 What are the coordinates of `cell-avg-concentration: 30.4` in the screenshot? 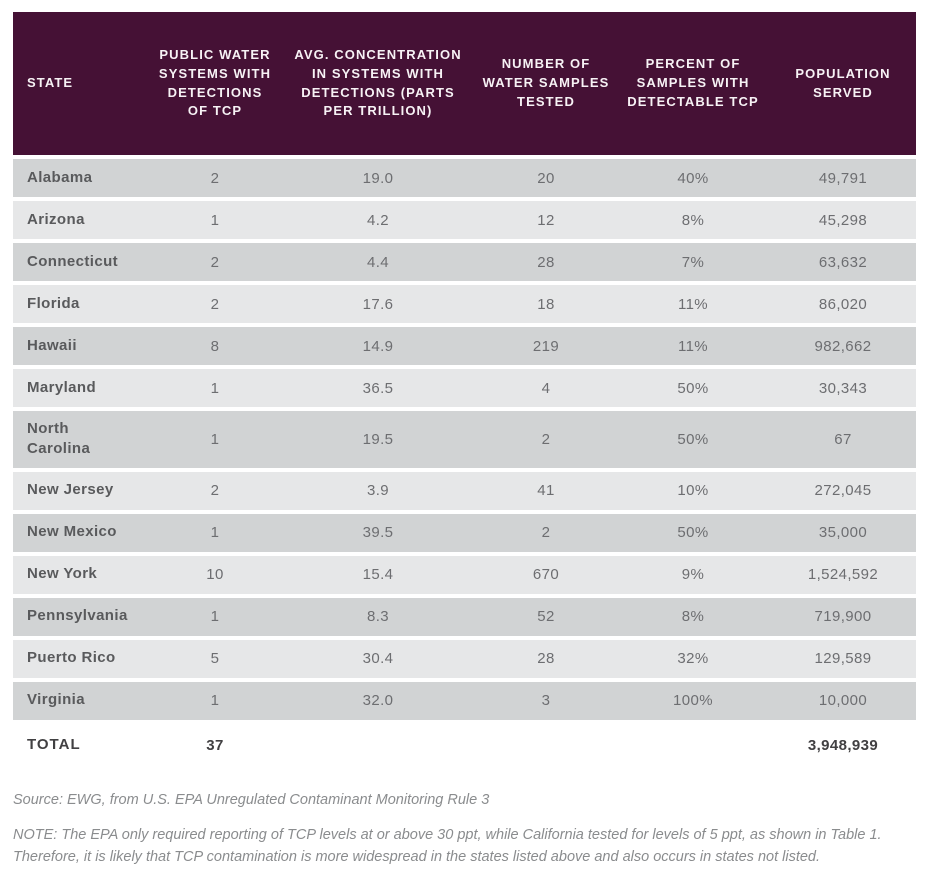 It's located at (378, 658).